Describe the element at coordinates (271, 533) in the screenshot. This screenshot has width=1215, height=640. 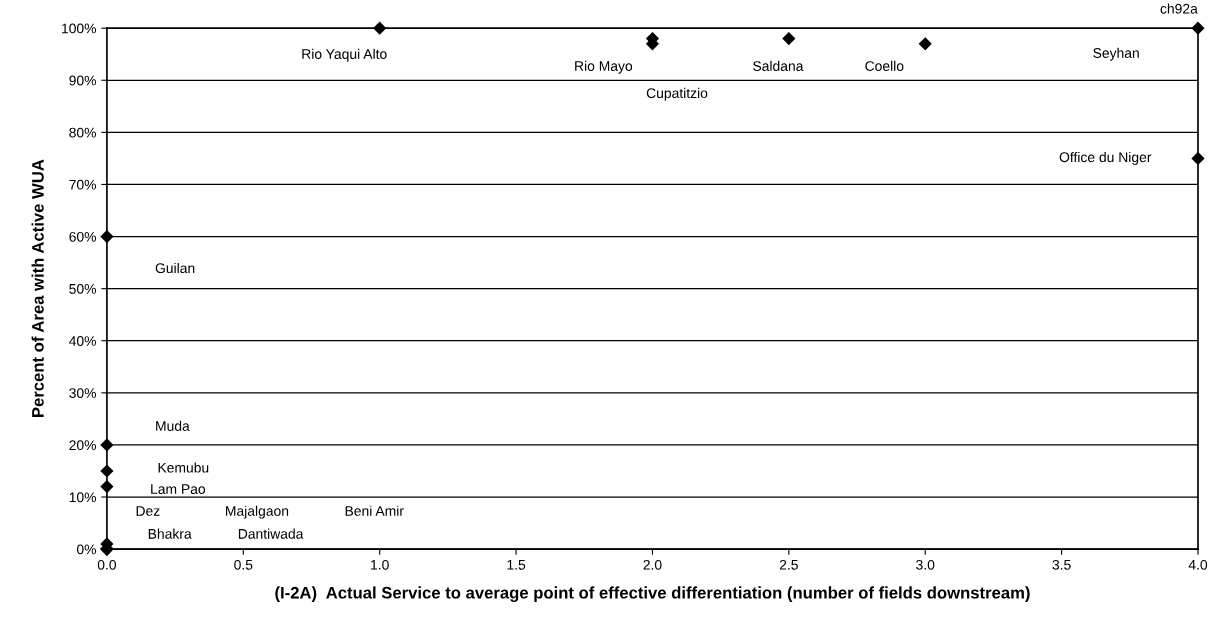
I see `annotation: Dantiwada` at that location.